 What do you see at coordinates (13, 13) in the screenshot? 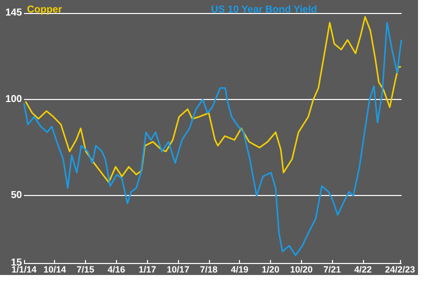
I see `y-tick-label: 145` at bounding box center [13, 13].